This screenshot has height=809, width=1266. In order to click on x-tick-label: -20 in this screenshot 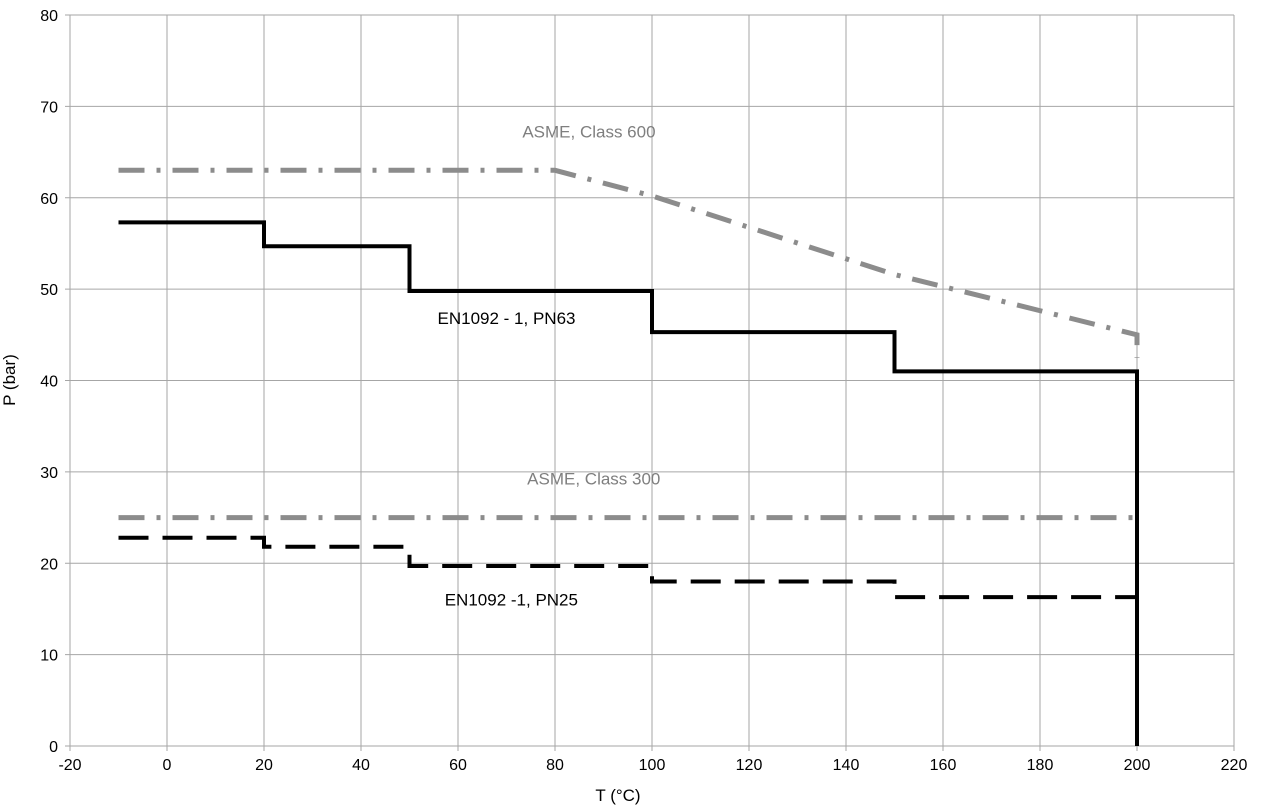, I will do `click(69, 765)`.